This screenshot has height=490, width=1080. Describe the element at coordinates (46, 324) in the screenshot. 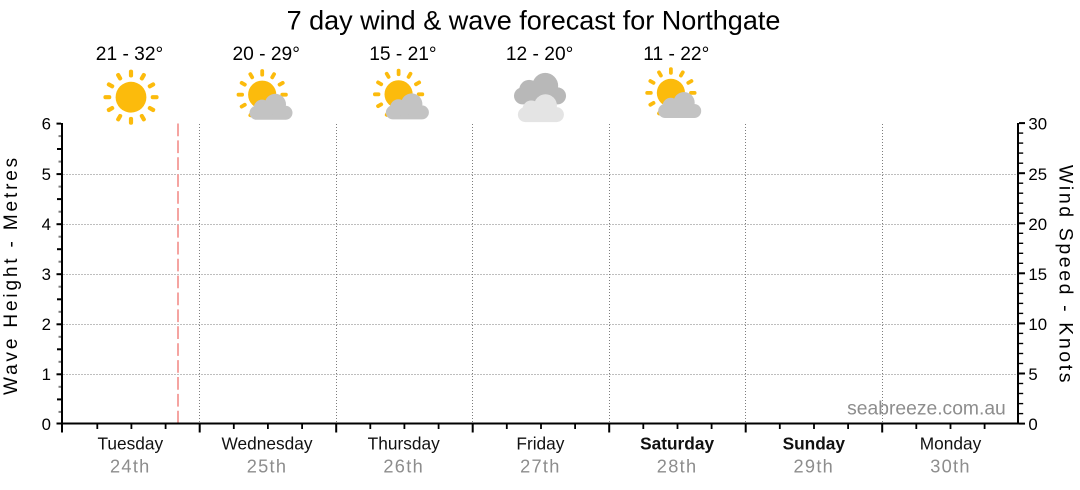

I see `svg-text: 2` at that location.